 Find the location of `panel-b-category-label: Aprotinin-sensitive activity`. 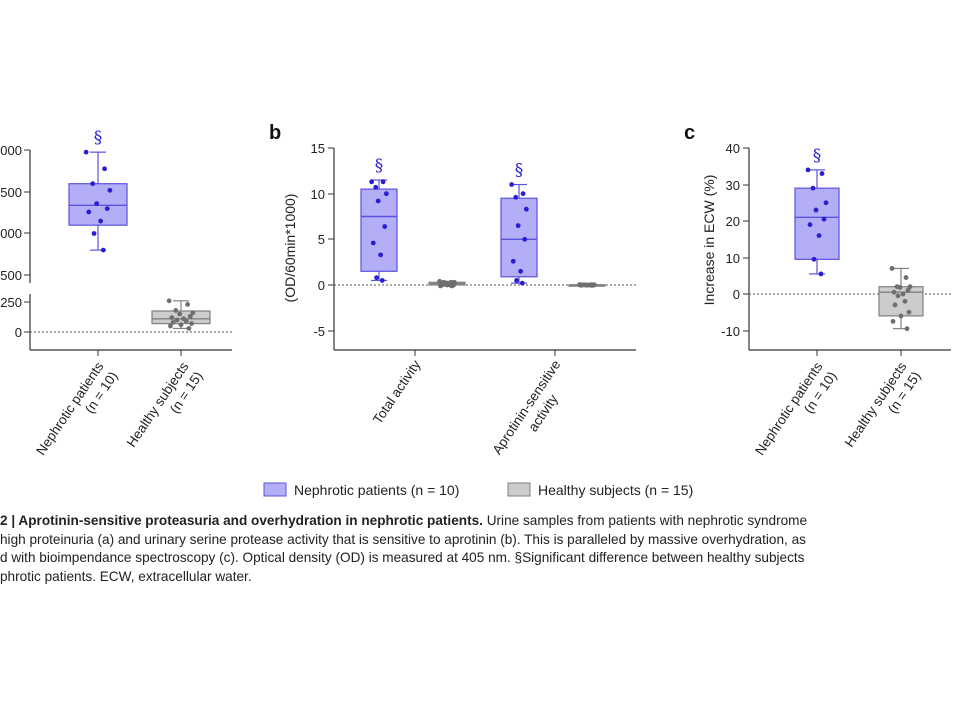

panel-b-category-label: Aprotinin-sensitive activity is located at coordinates (526, 407).